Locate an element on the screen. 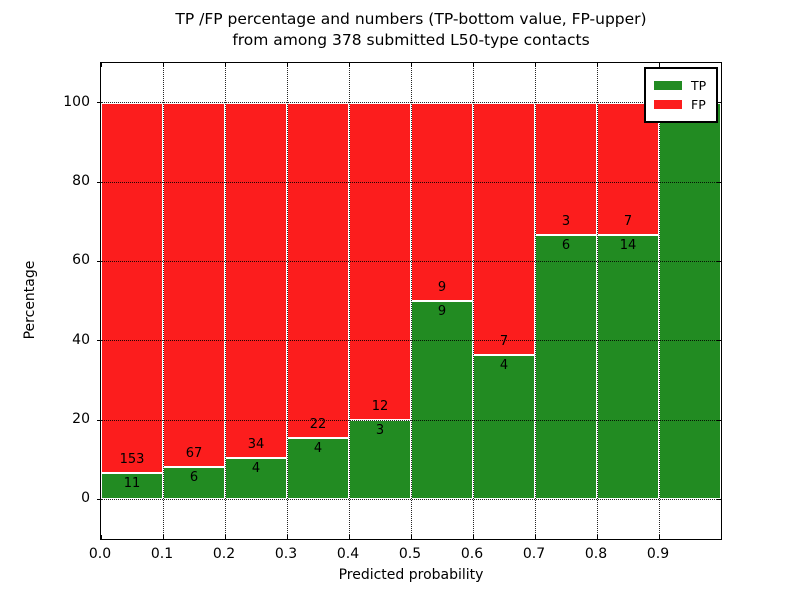 The height and width of the screenshot is (600, 800). y-tick-label: 100 is located at coordinates (76, 101).